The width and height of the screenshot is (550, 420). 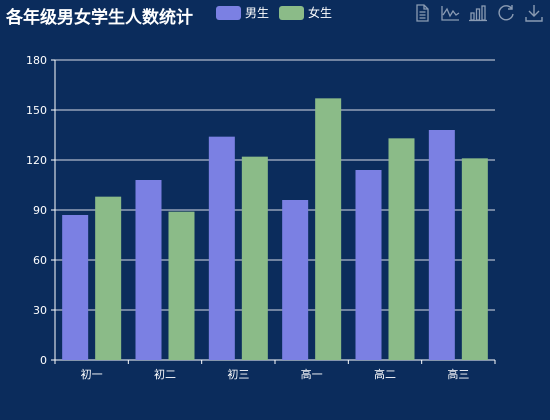 What do you see at coordinates (458, 374) in the screenshot?
I see `x-tick-label: 高三` at bounding box center [458, 374].